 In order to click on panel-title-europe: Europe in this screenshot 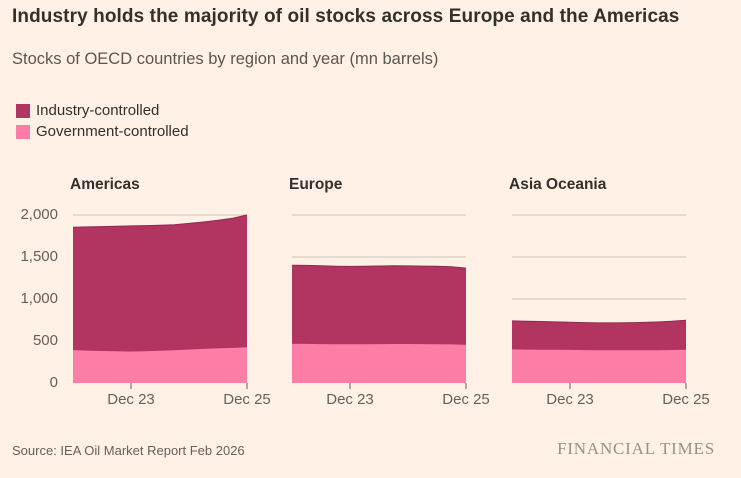, I will do `click(316, 184)`.